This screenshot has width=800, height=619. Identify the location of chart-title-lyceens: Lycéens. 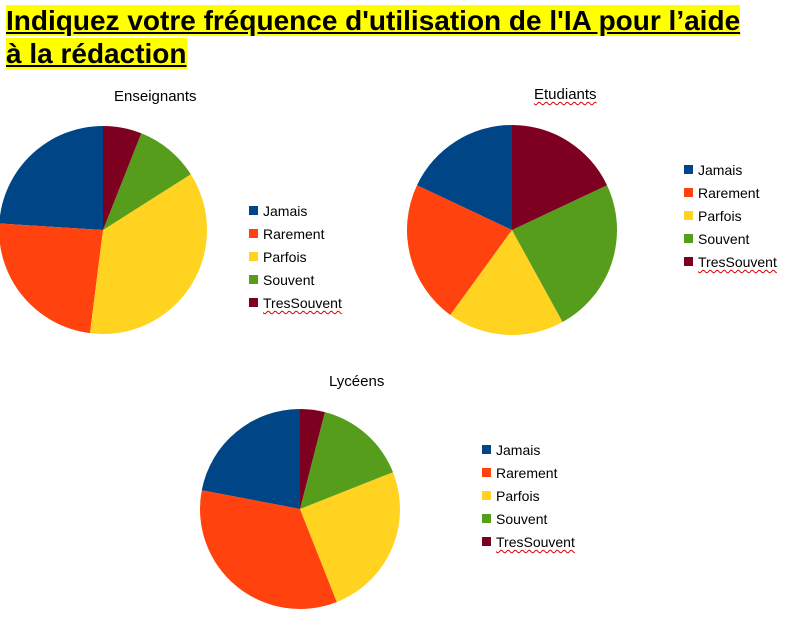
(357, 381).